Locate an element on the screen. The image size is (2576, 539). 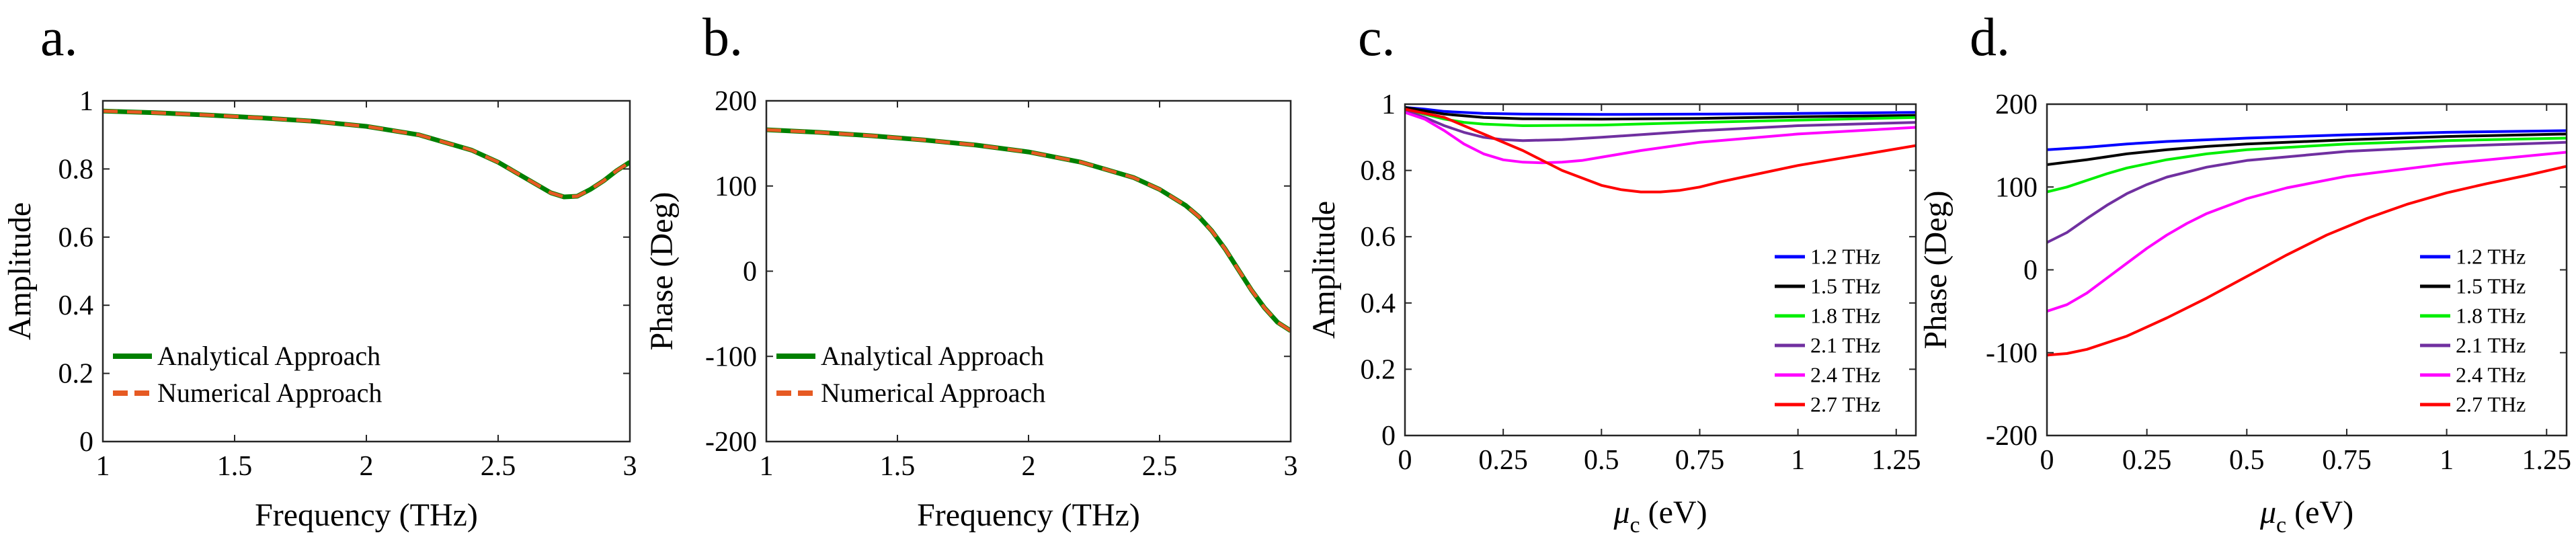
panel-label: a. is located at coordinates (59, 37).